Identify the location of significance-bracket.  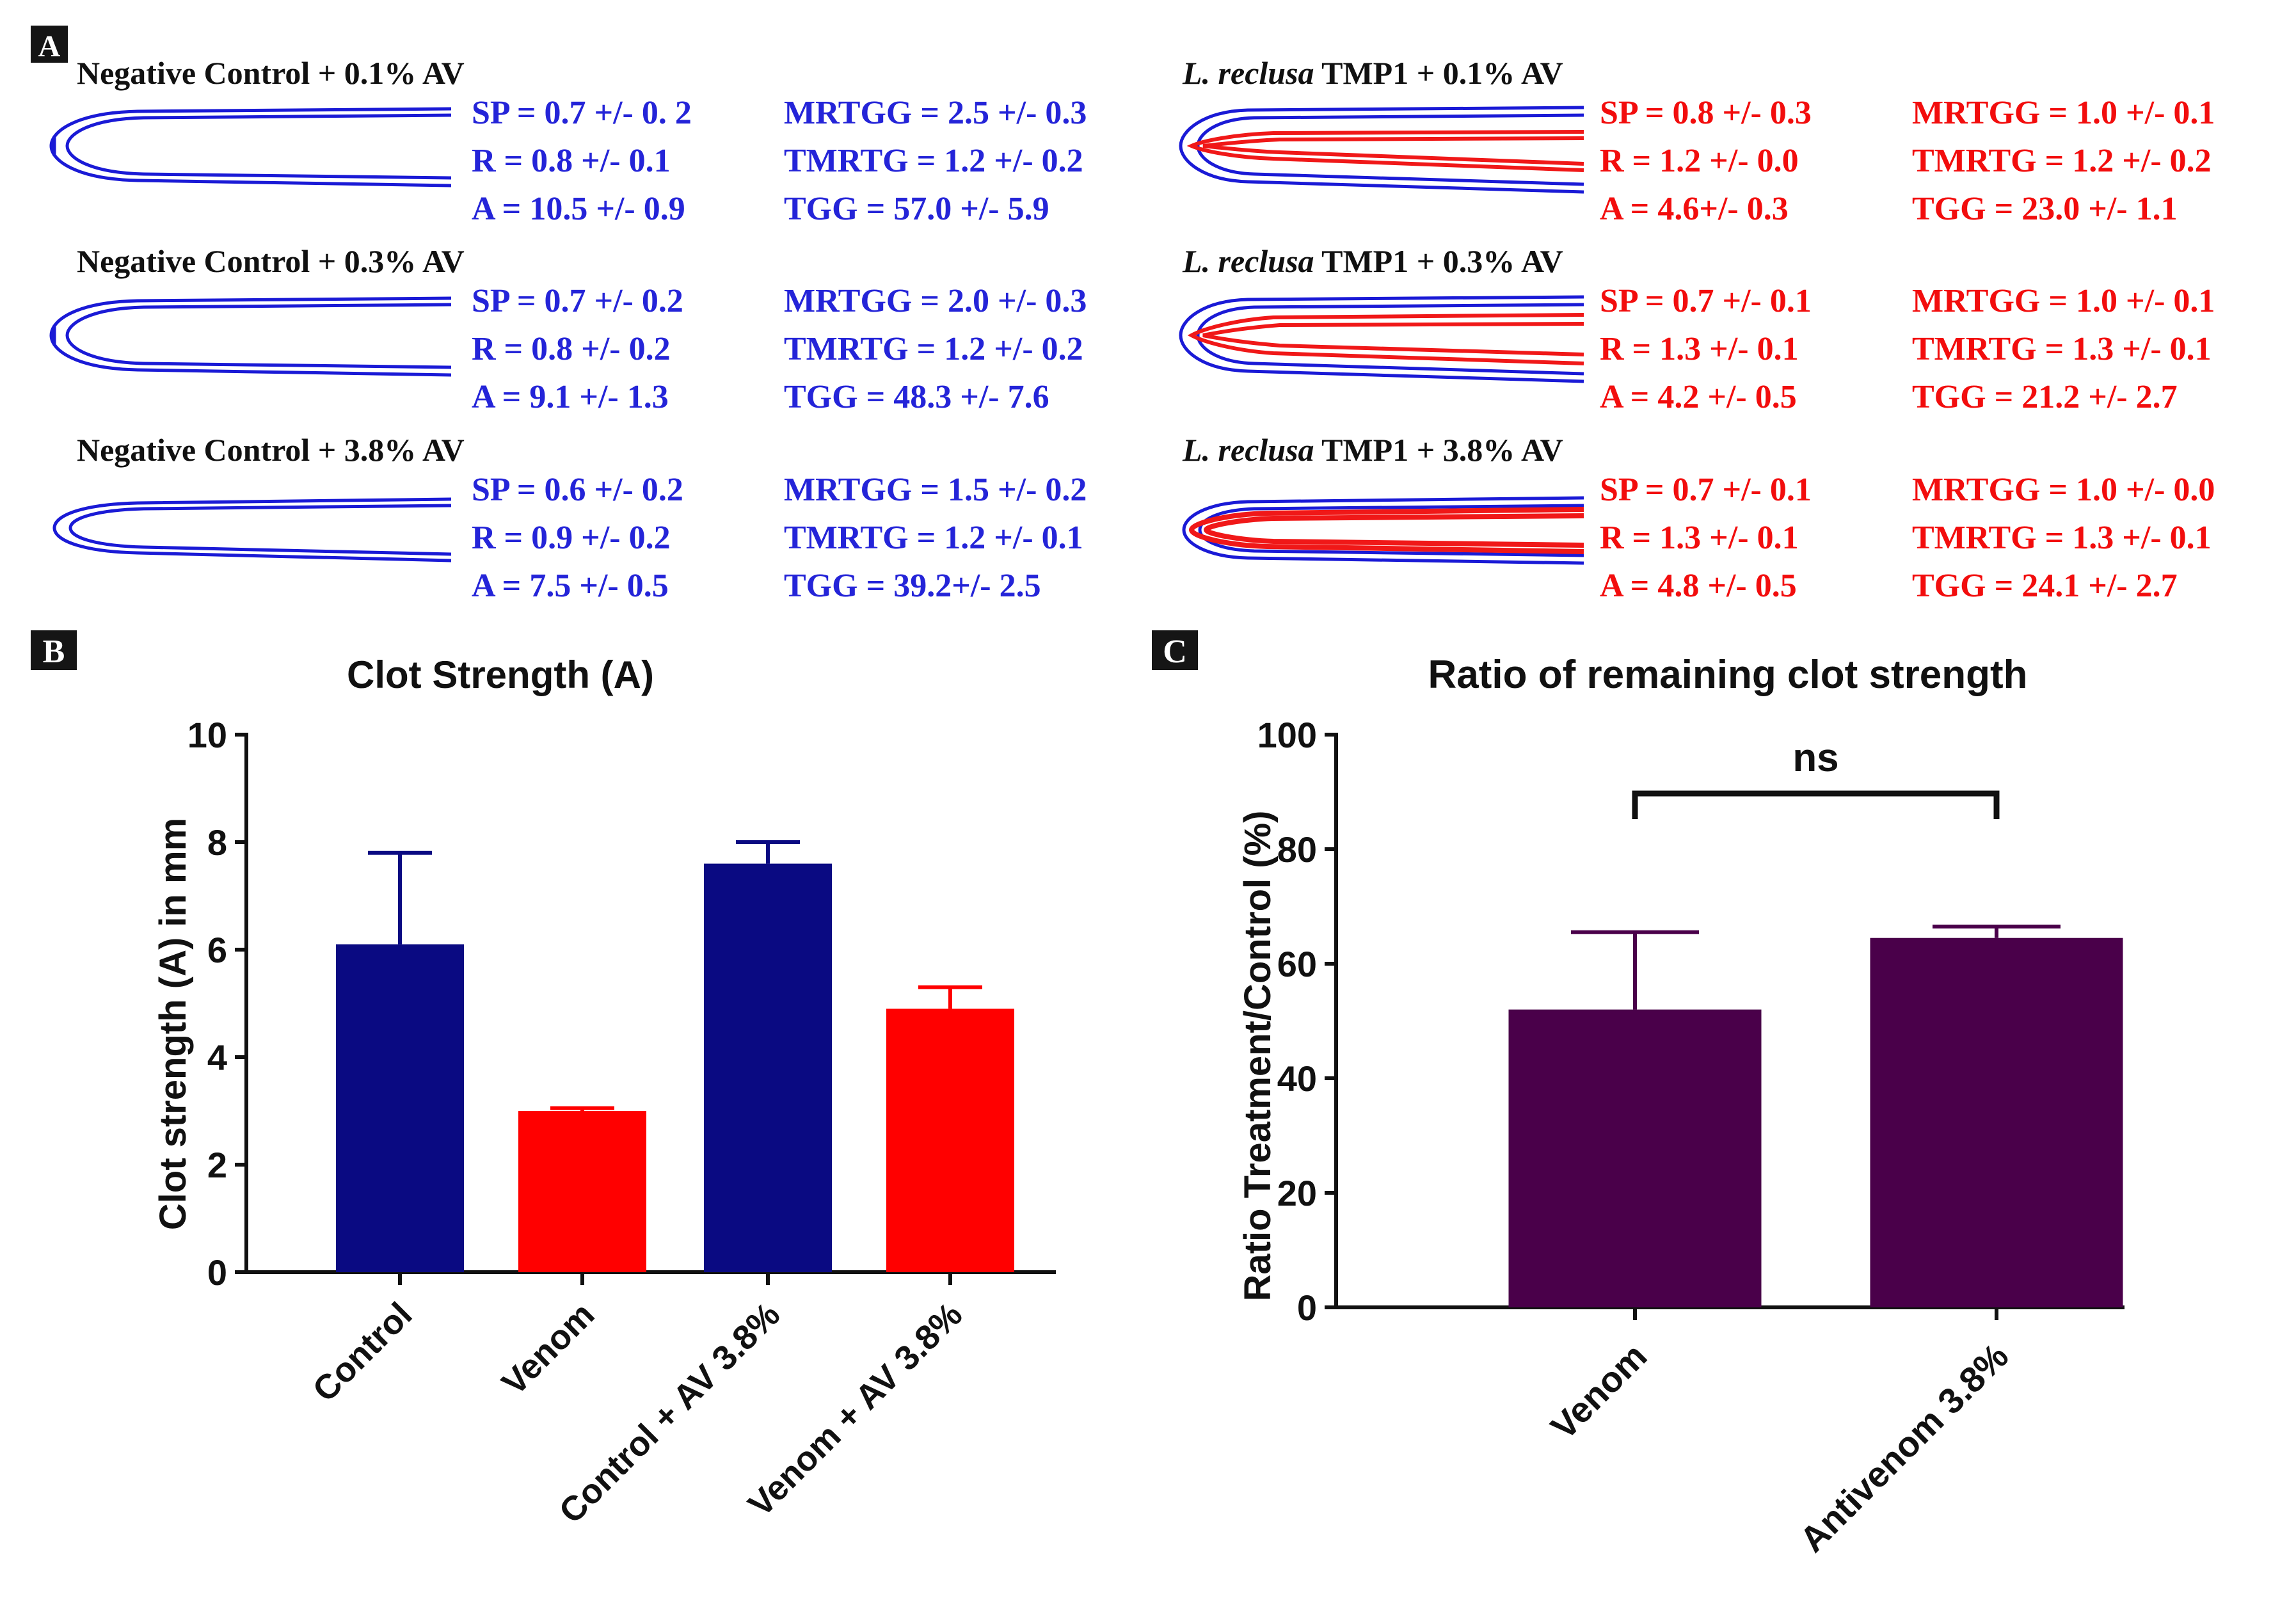
(1816, 804).